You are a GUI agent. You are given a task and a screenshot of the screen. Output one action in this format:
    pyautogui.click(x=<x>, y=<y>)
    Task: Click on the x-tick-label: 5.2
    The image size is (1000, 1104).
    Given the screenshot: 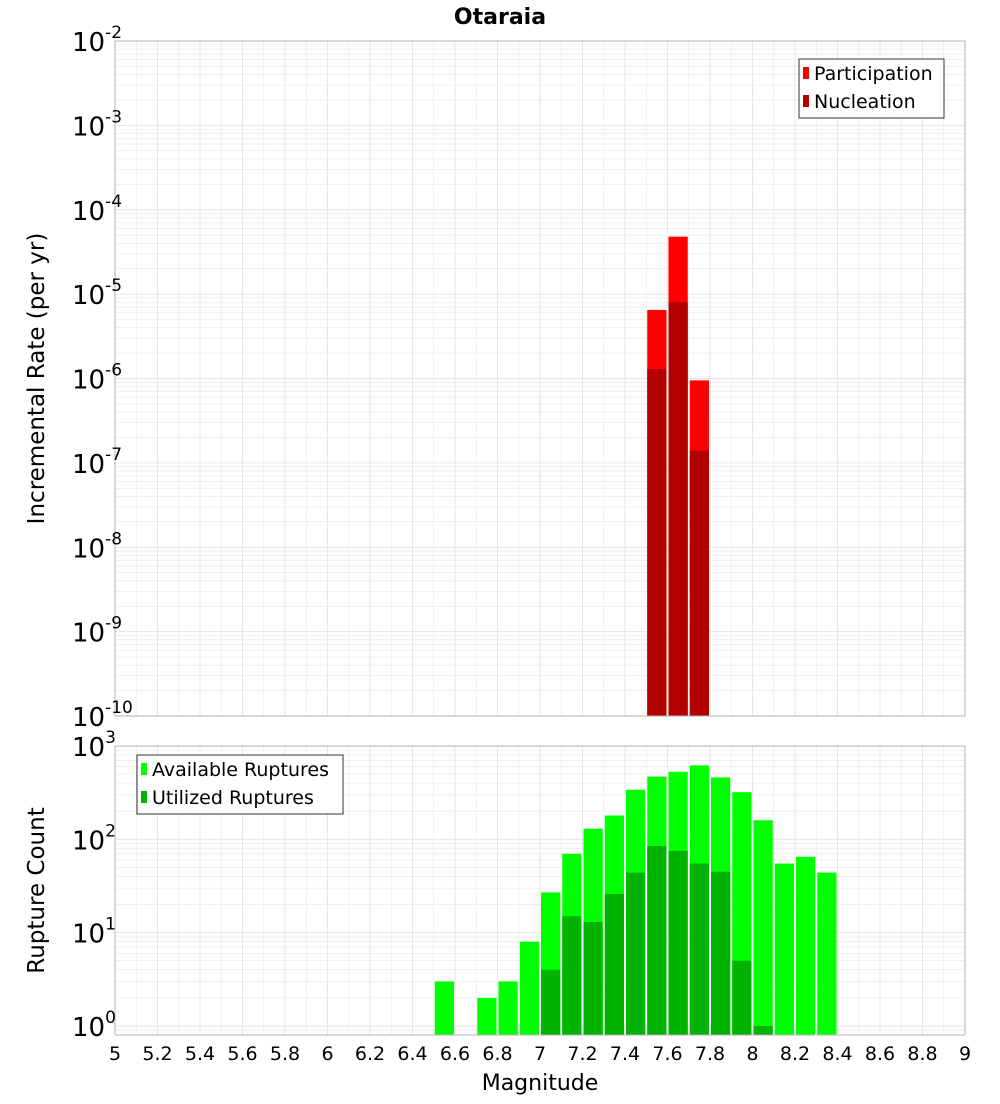 What is the action you would take?
    pyautogui.click(x=157, y=1054)
    